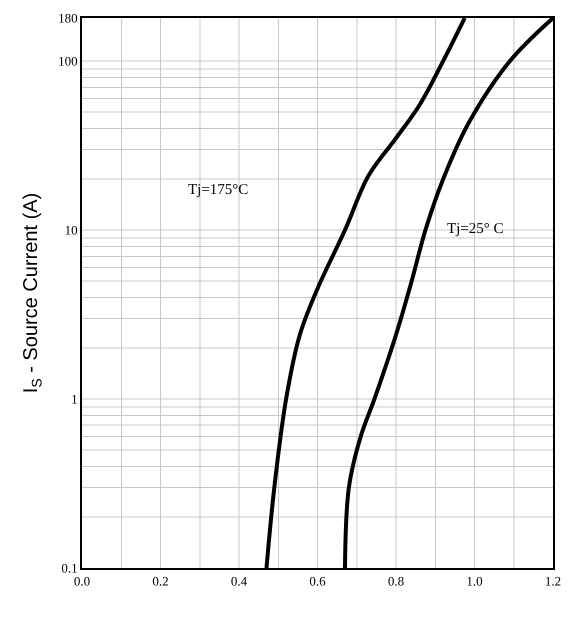 The width and height of the screenshot is (585, 634). Describe the element at coordinates (239, 580) in the screenshot. I see `x-tick-label: 0.4` at that location.